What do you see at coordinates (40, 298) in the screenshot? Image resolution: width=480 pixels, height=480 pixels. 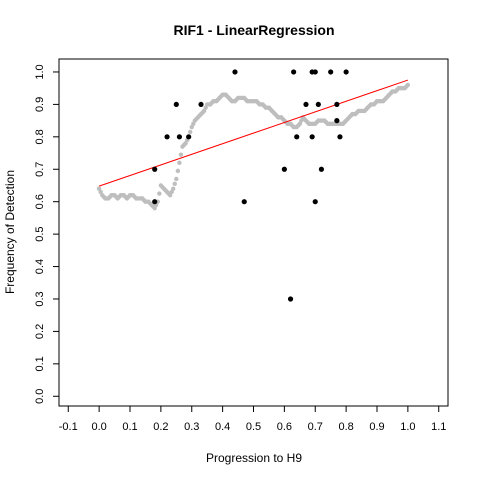 I see `y-tick-label: 0.3` at bounding box center [40, 298].